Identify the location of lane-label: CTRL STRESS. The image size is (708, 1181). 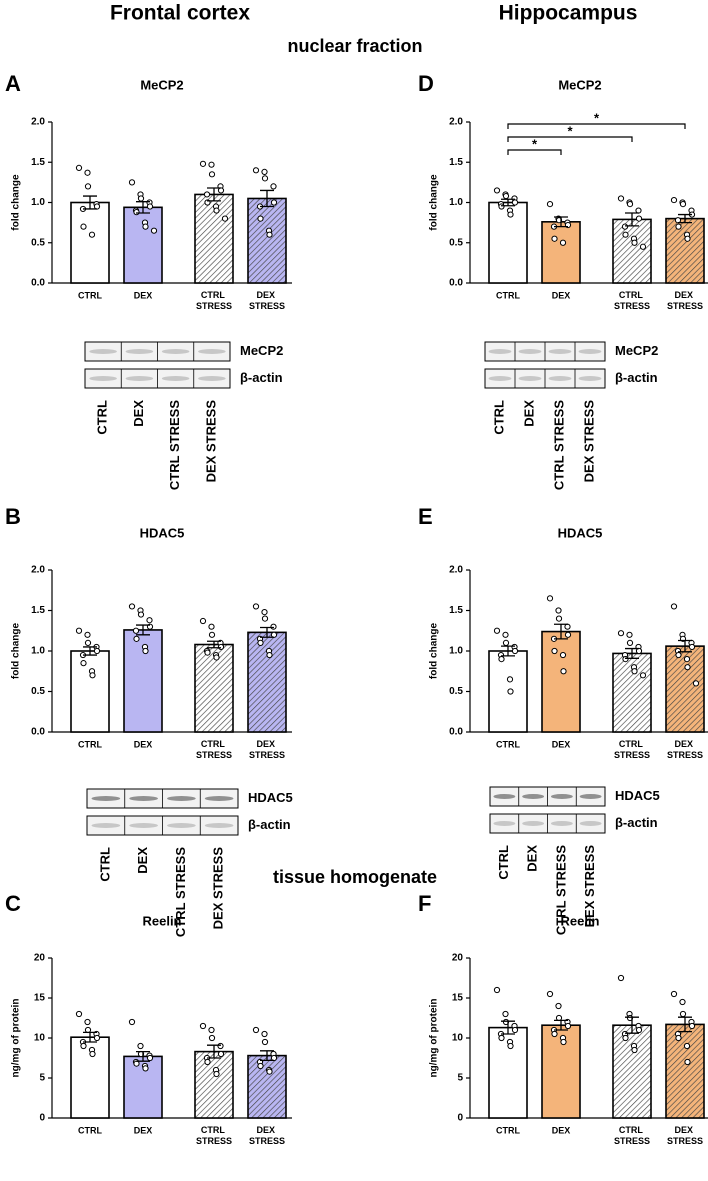
(180, 892).